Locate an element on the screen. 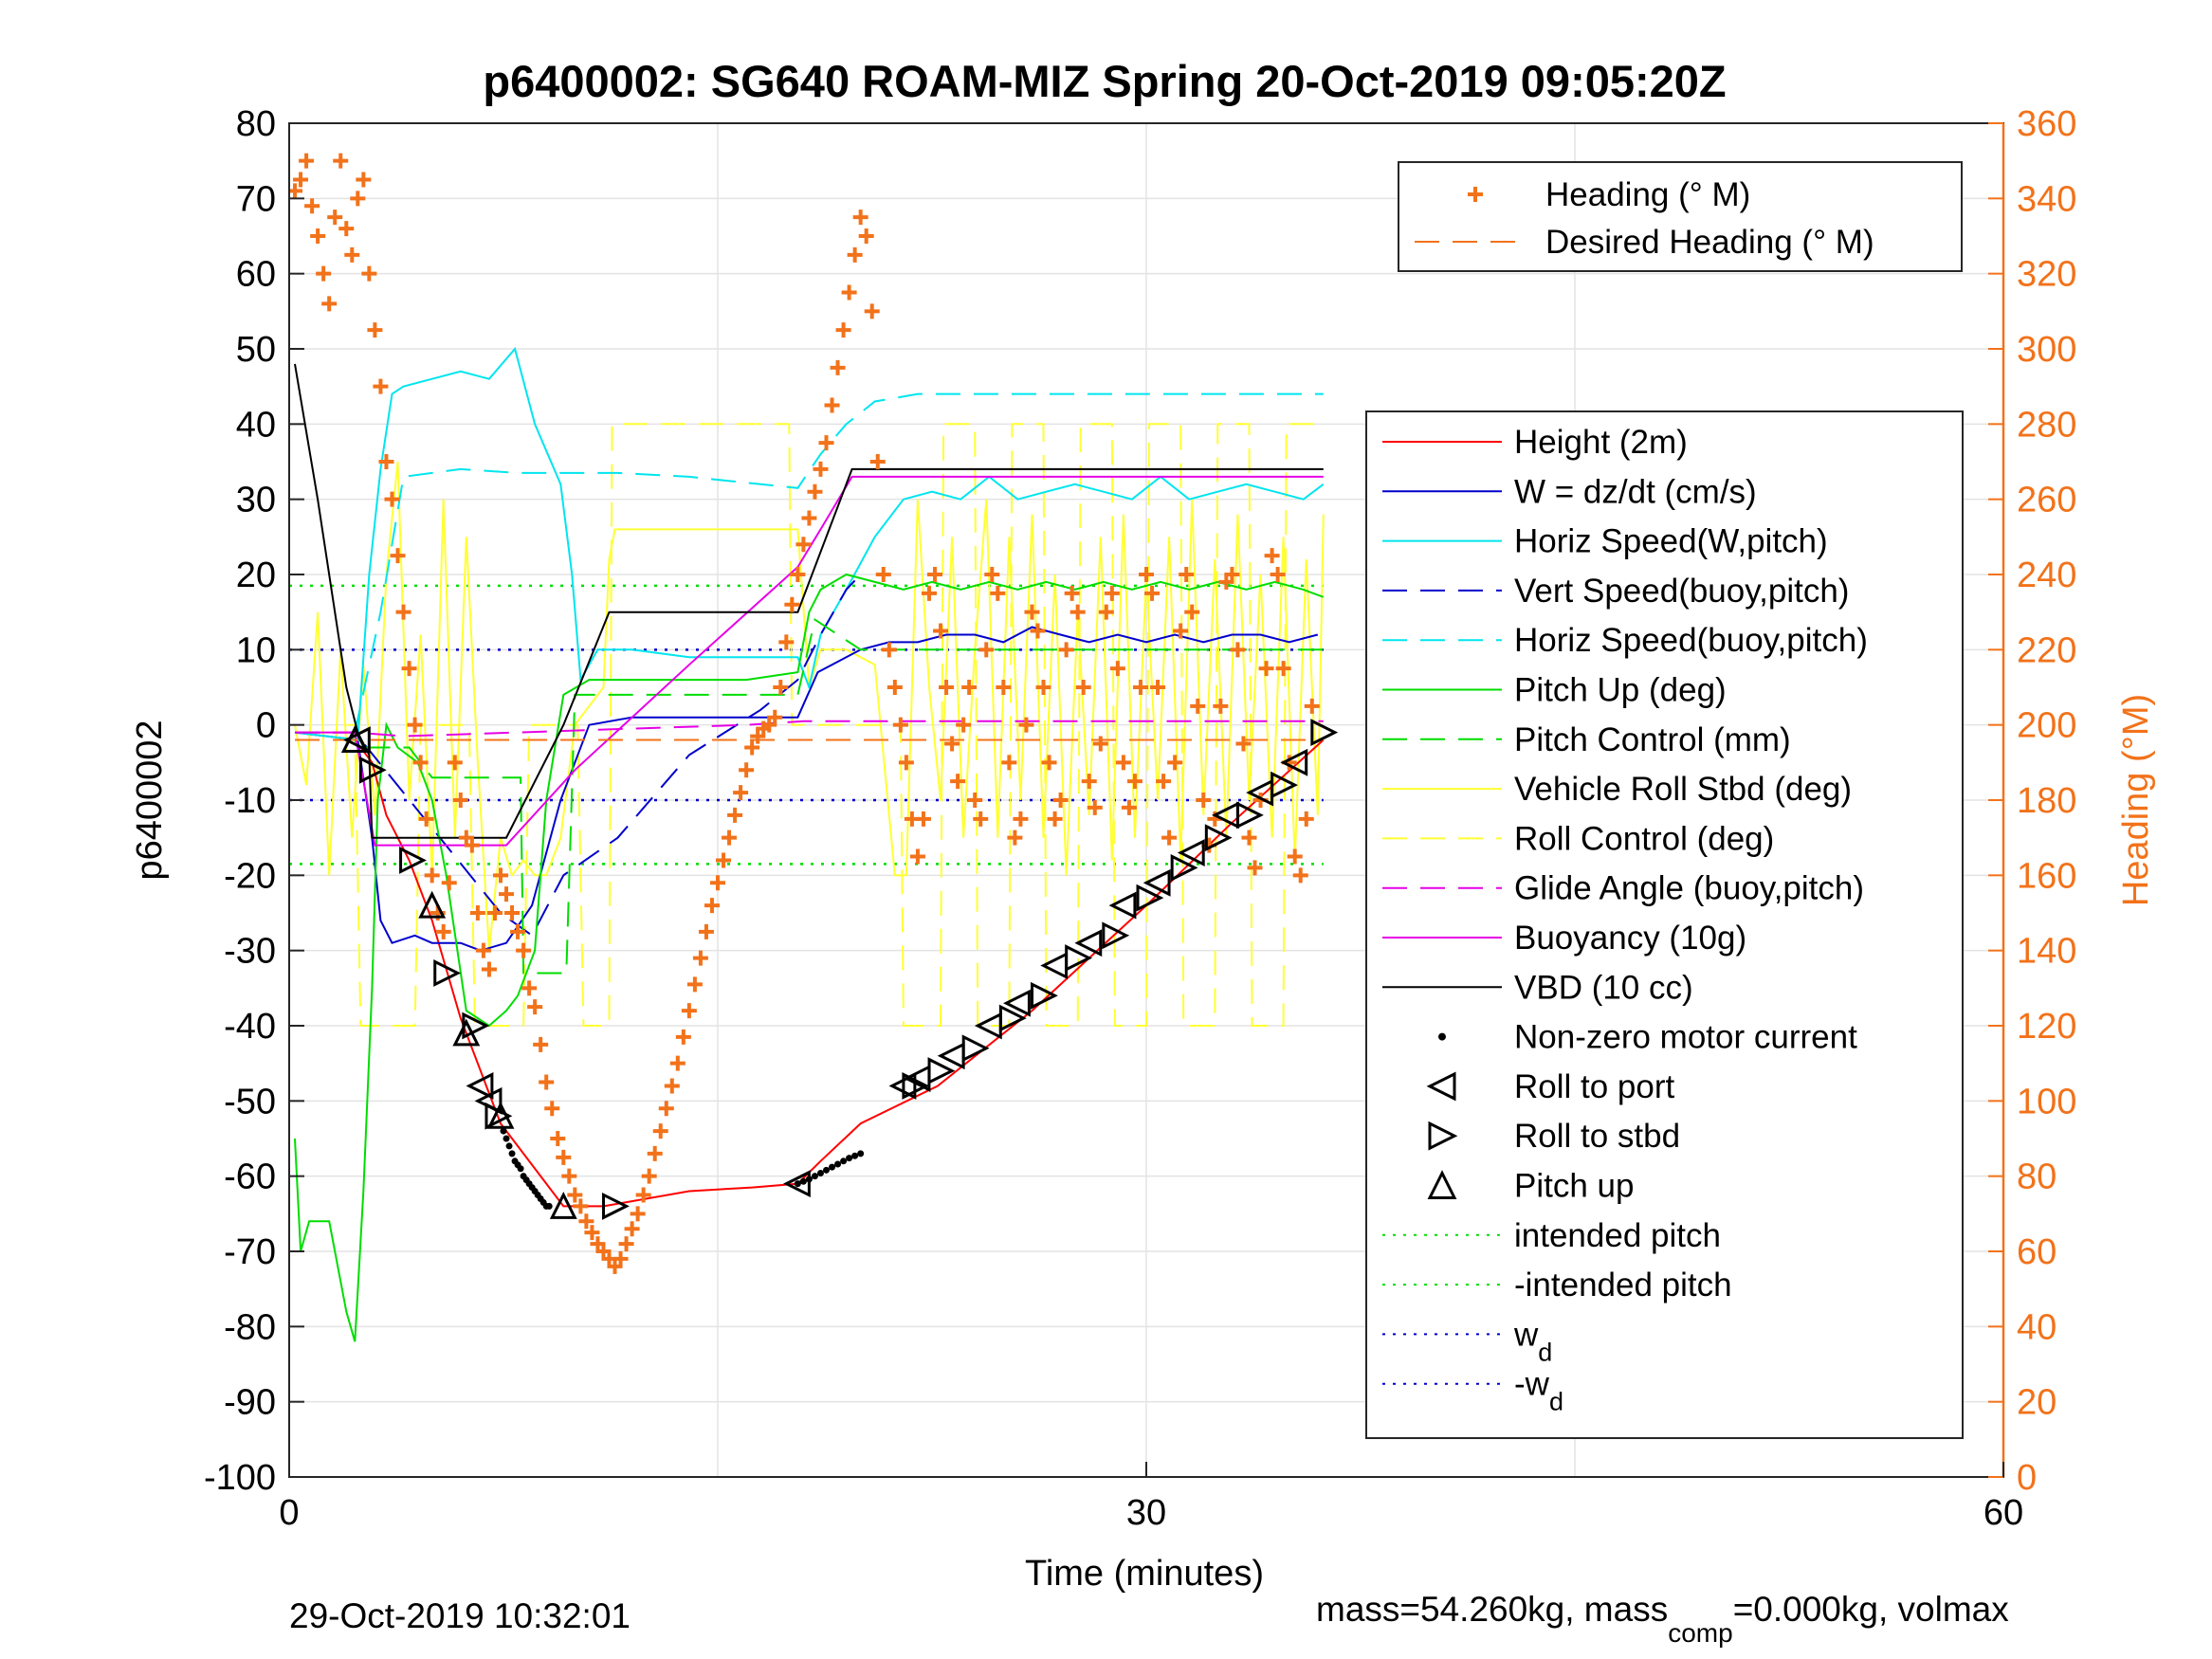  y-tick-label: 70 is located at coordinates (256, 199).